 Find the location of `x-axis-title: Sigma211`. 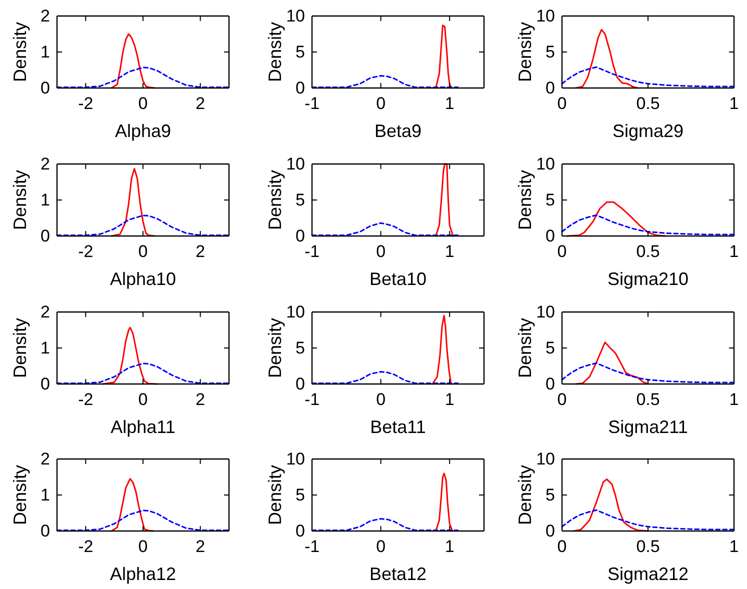

x-axis-title: Sigma211 is located at coordinates (648, 427).